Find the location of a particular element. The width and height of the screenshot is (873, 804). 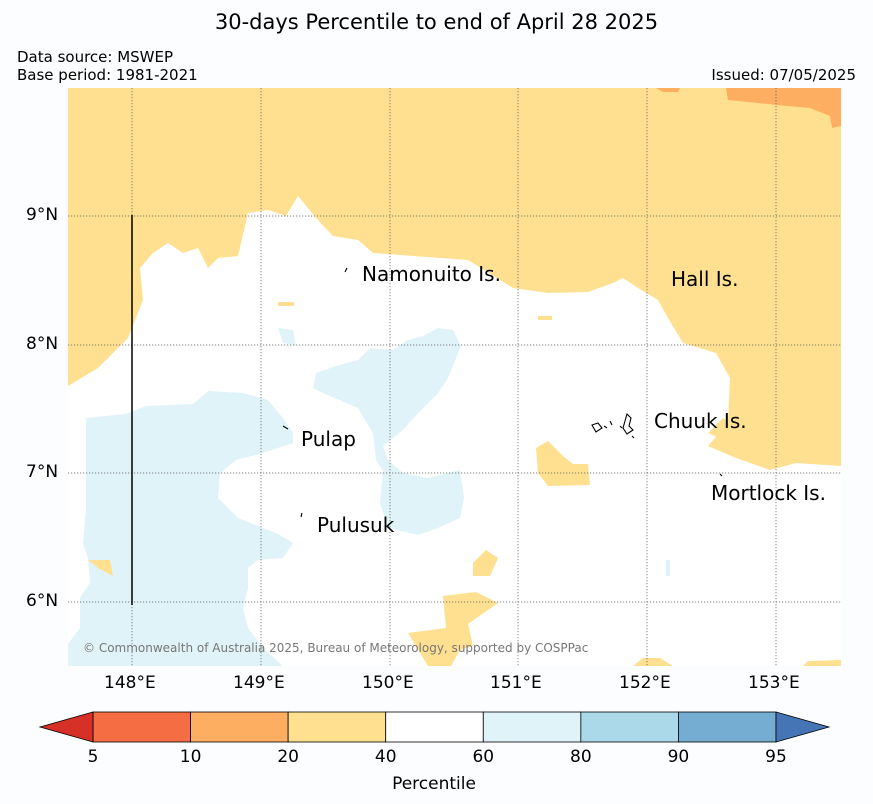

lon-label-148E: 148°E is located at coordinates (130, 683).